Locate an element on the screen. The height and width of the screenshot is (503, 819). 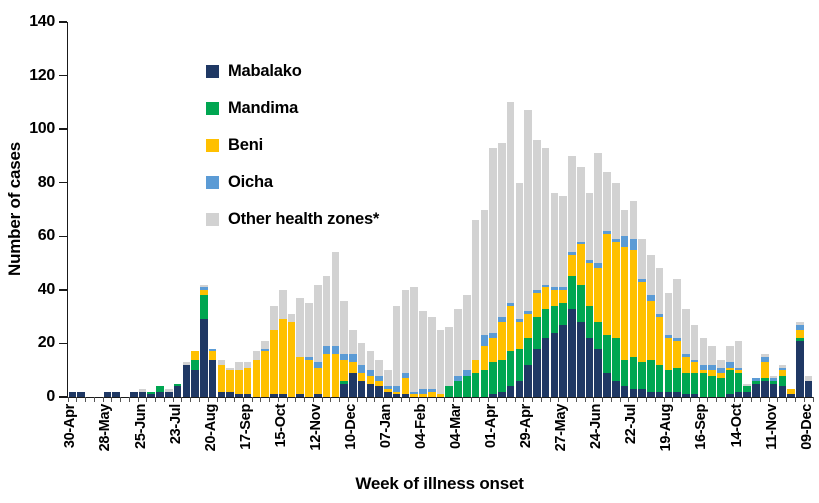
y-tick-mark is located at coordinates (63, 22).